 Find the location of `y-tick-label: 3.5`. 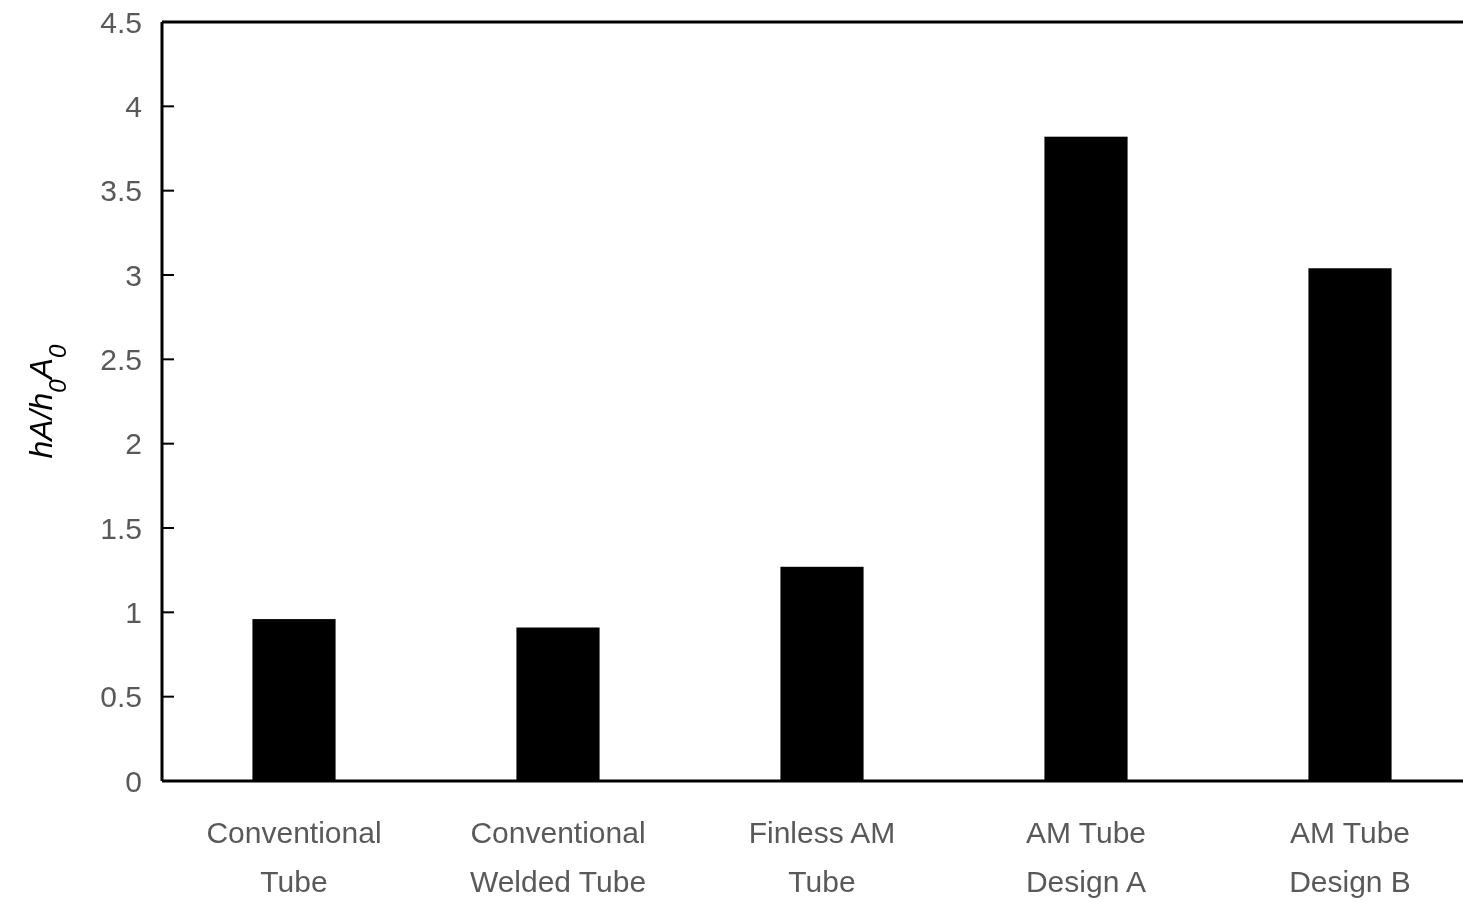

y-tick-label: 3.5 is located at coordinates (121, 191).